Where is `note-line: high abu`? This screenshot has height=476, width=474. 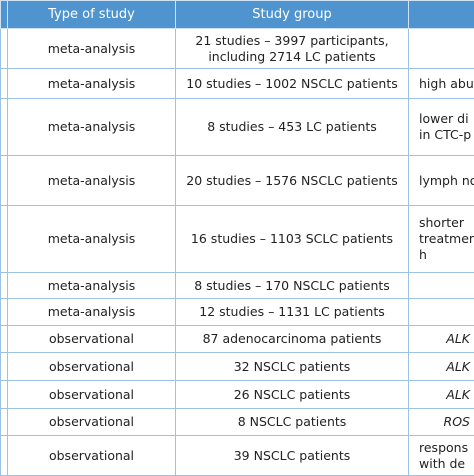
note-line: high abu is located at coordinates (444, 84).